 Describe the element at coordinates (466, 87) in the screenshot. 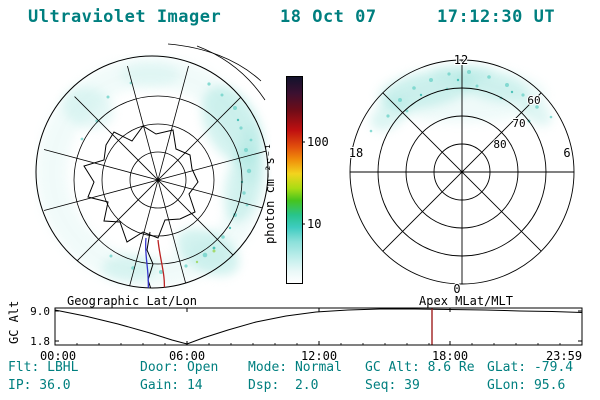

I see `emission-speckles-right-dark` at that location.